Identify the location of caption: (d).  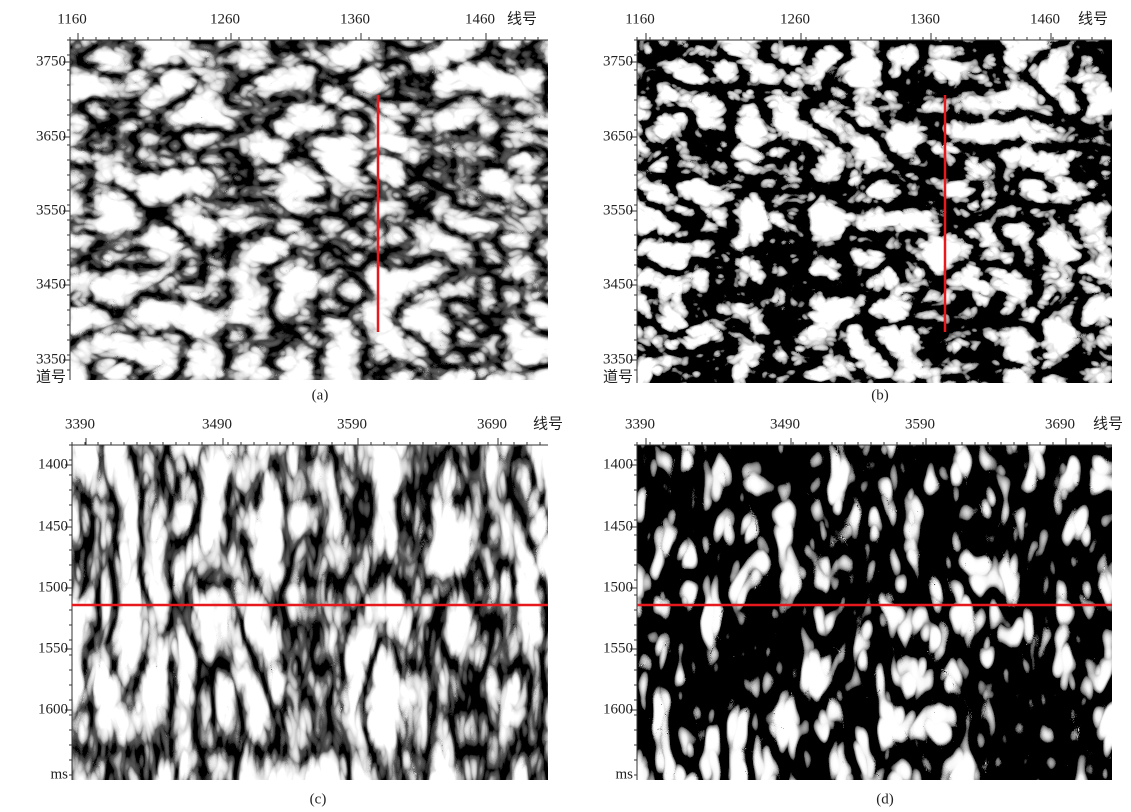
(885, 799).